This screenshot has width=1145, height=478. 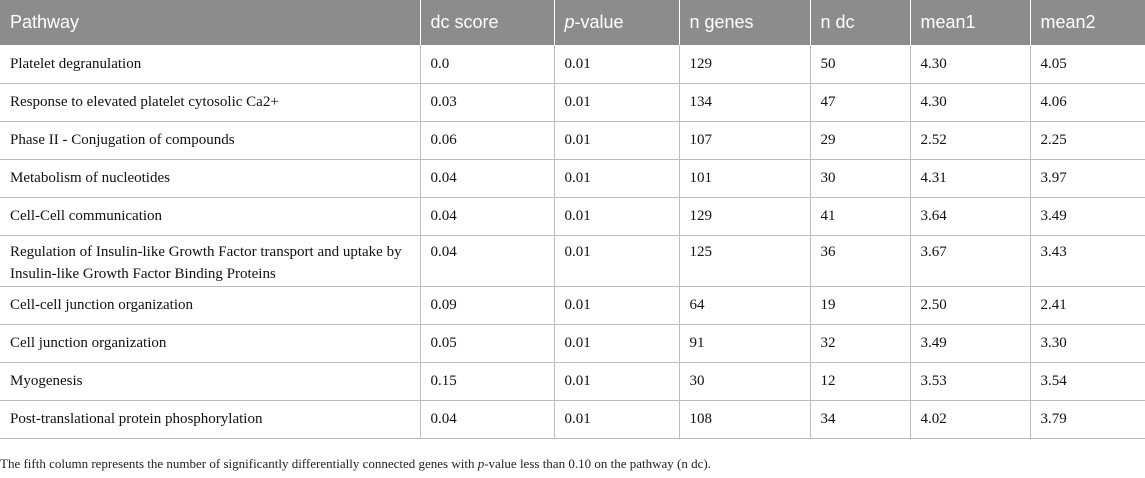 What do you see at coordinates (1087, 343) in the screenshot?
I see `cell-mean2: 3.30` at bounding box center [1087, 343].